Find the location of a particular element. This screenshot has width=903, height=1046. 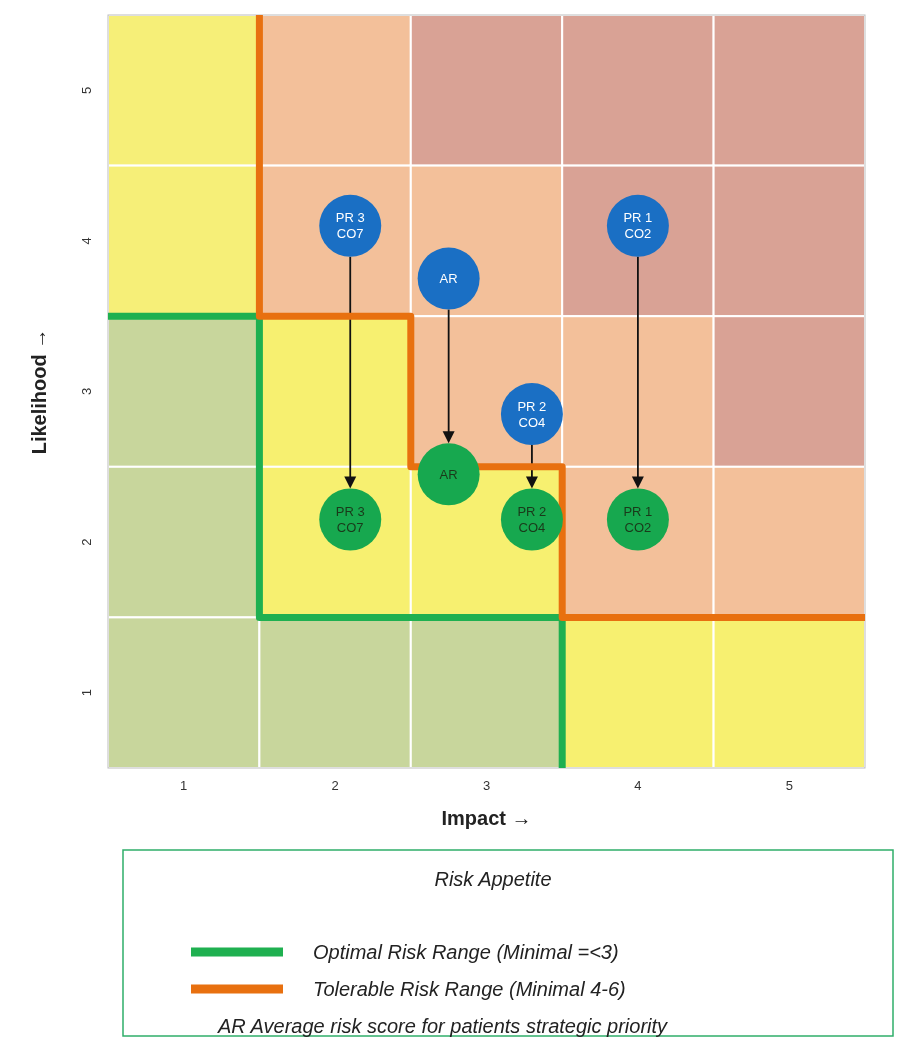

text: AR Average risk score for patients strategic priority is located at coordinates (443, 1026).